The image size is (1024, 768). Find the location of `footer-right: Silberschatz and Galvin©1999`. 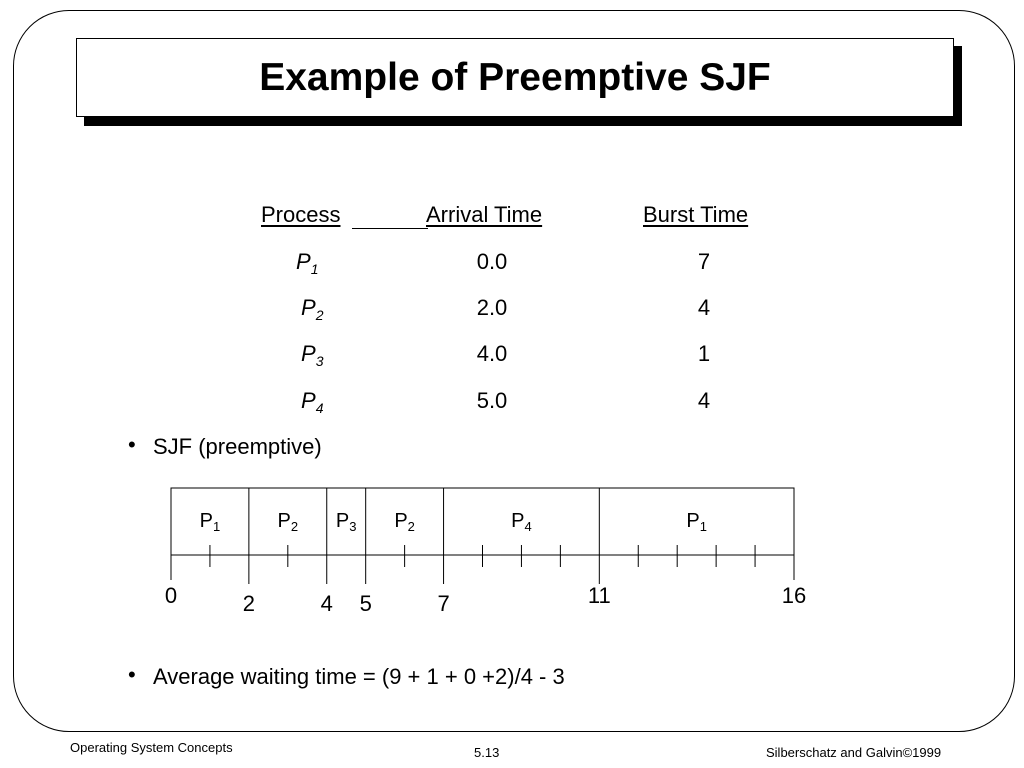

footer-right: Silberschatz and Galvin©1999 is located at coordinates (854, 752).